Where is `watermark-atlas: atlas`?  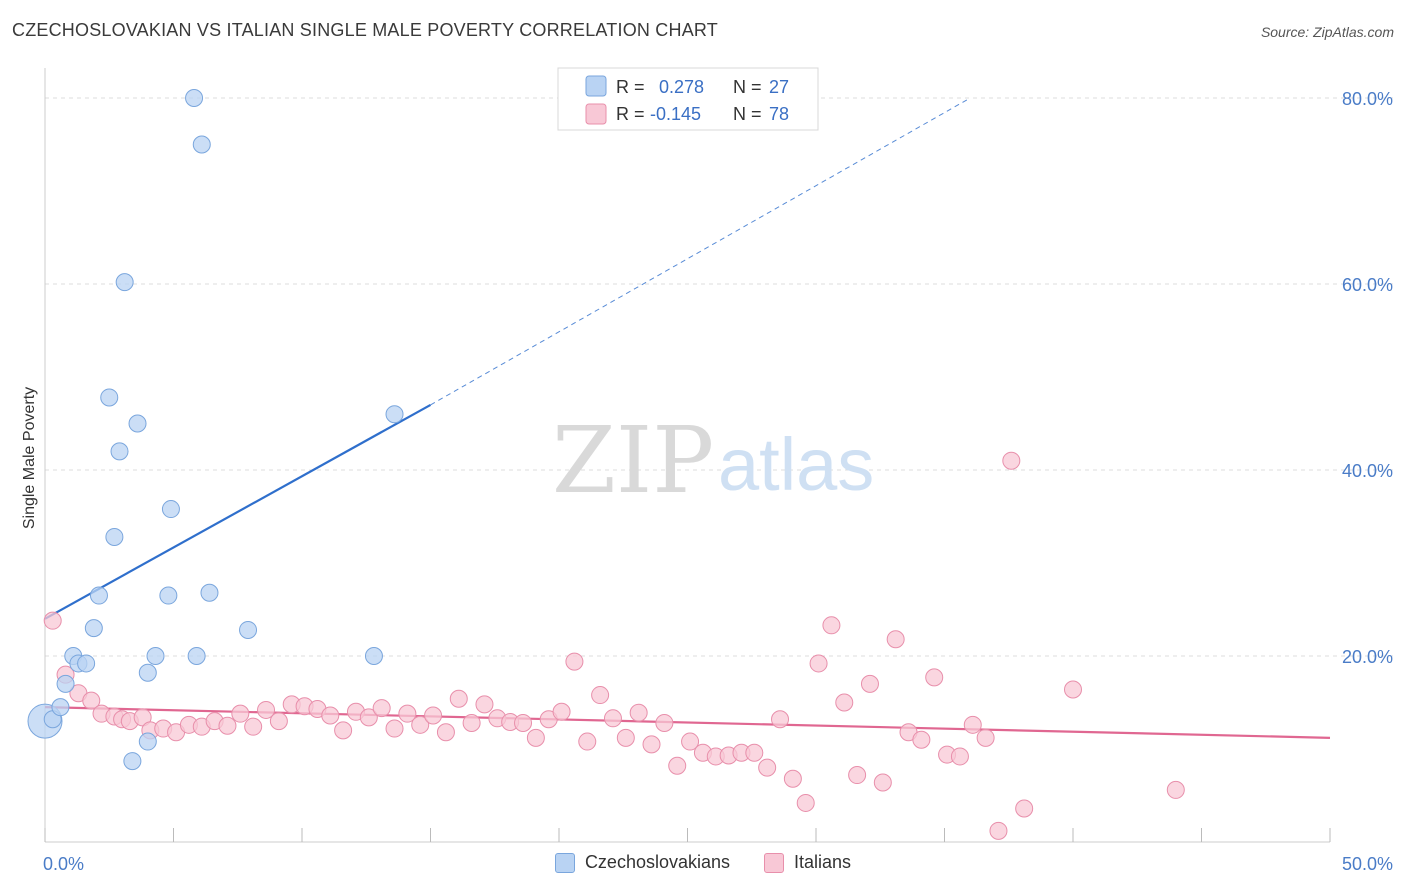
watermark-atlas: atlas is located at coordinates (796, 464).